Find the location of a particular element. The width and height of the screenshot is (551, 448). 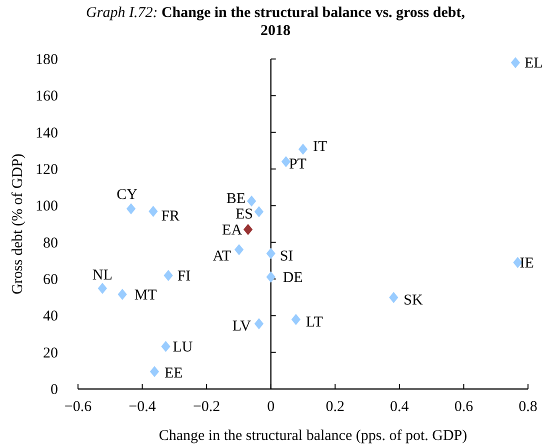

y-axis-title: Gross debt (% of GDP) is located at coordinates (18, 224).